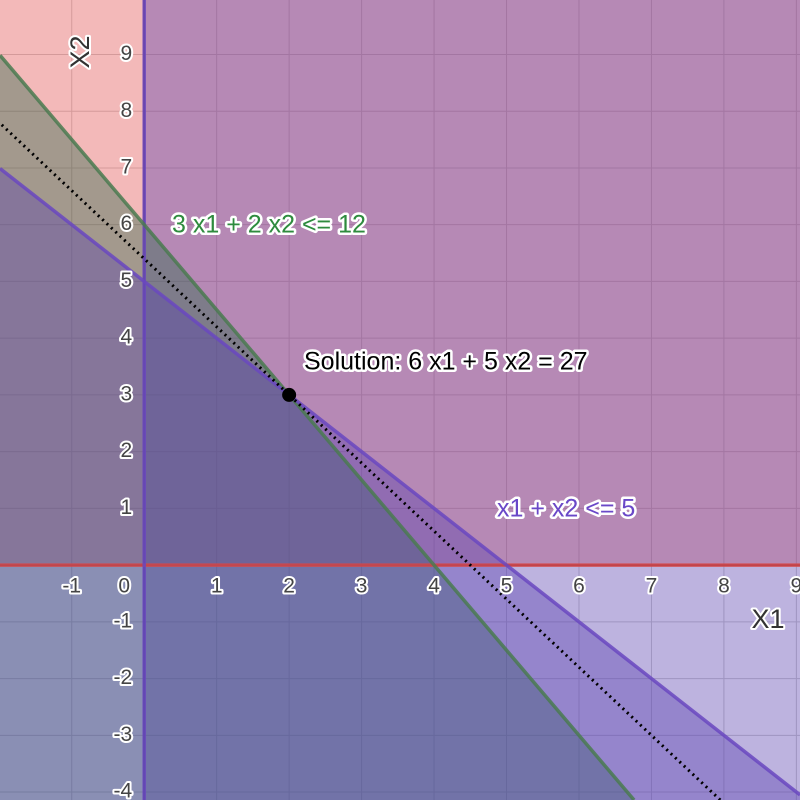 Image resolution: width=800 pixels, height=800 pixels. What do you see at coordinates (724, 586) in the screenshot?
I see `x-tick-label: 8` at bounding box center [724, 586].